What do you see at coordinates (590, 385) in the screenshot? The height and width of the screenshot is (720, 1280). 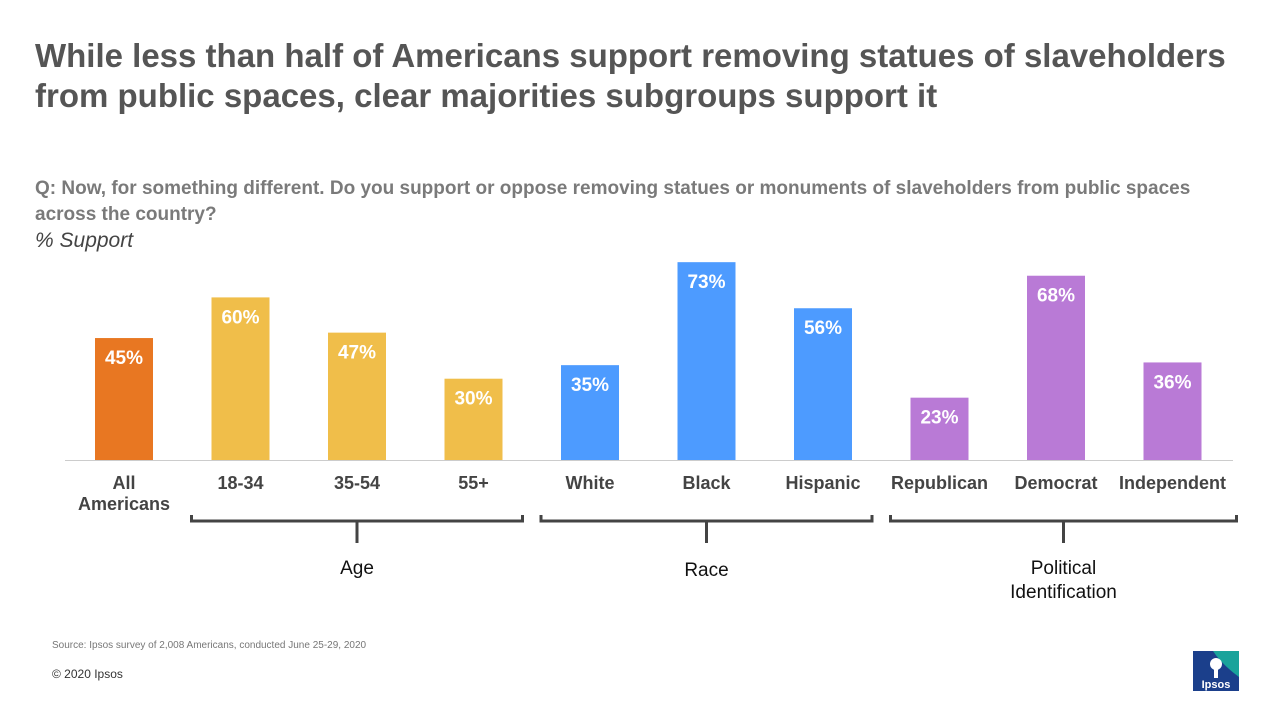 I see `data-label: 35%` at bounding box center [590, 385].